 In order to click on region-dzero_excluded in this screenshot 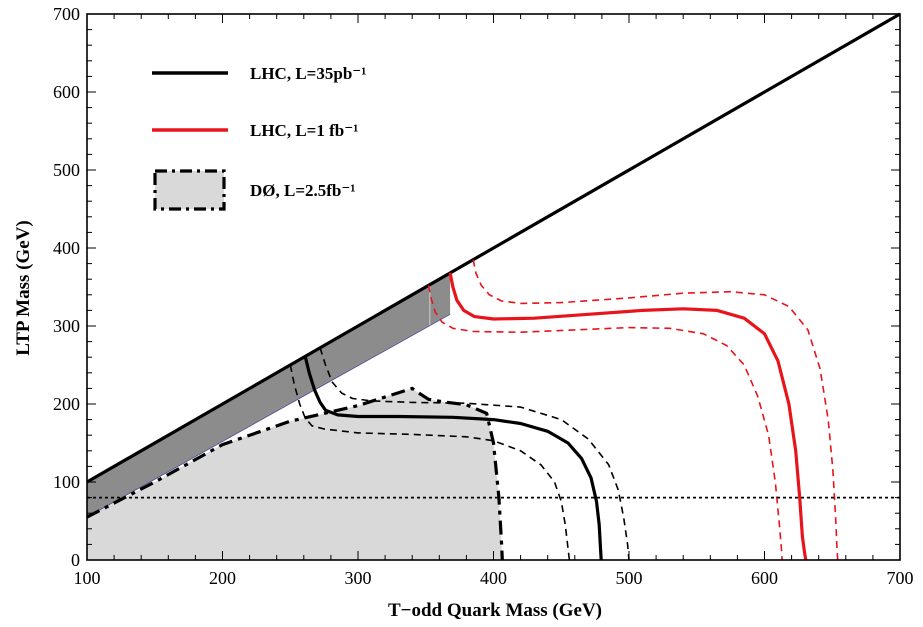, I will do `click(295, 474)`.